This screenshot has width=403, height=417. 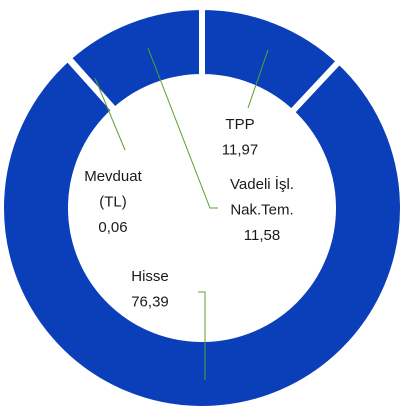 What do you see at coordinates (262, 235) in the screenshot?
I see `slice-value-label: 11,58` at bounding box center [262, 235].